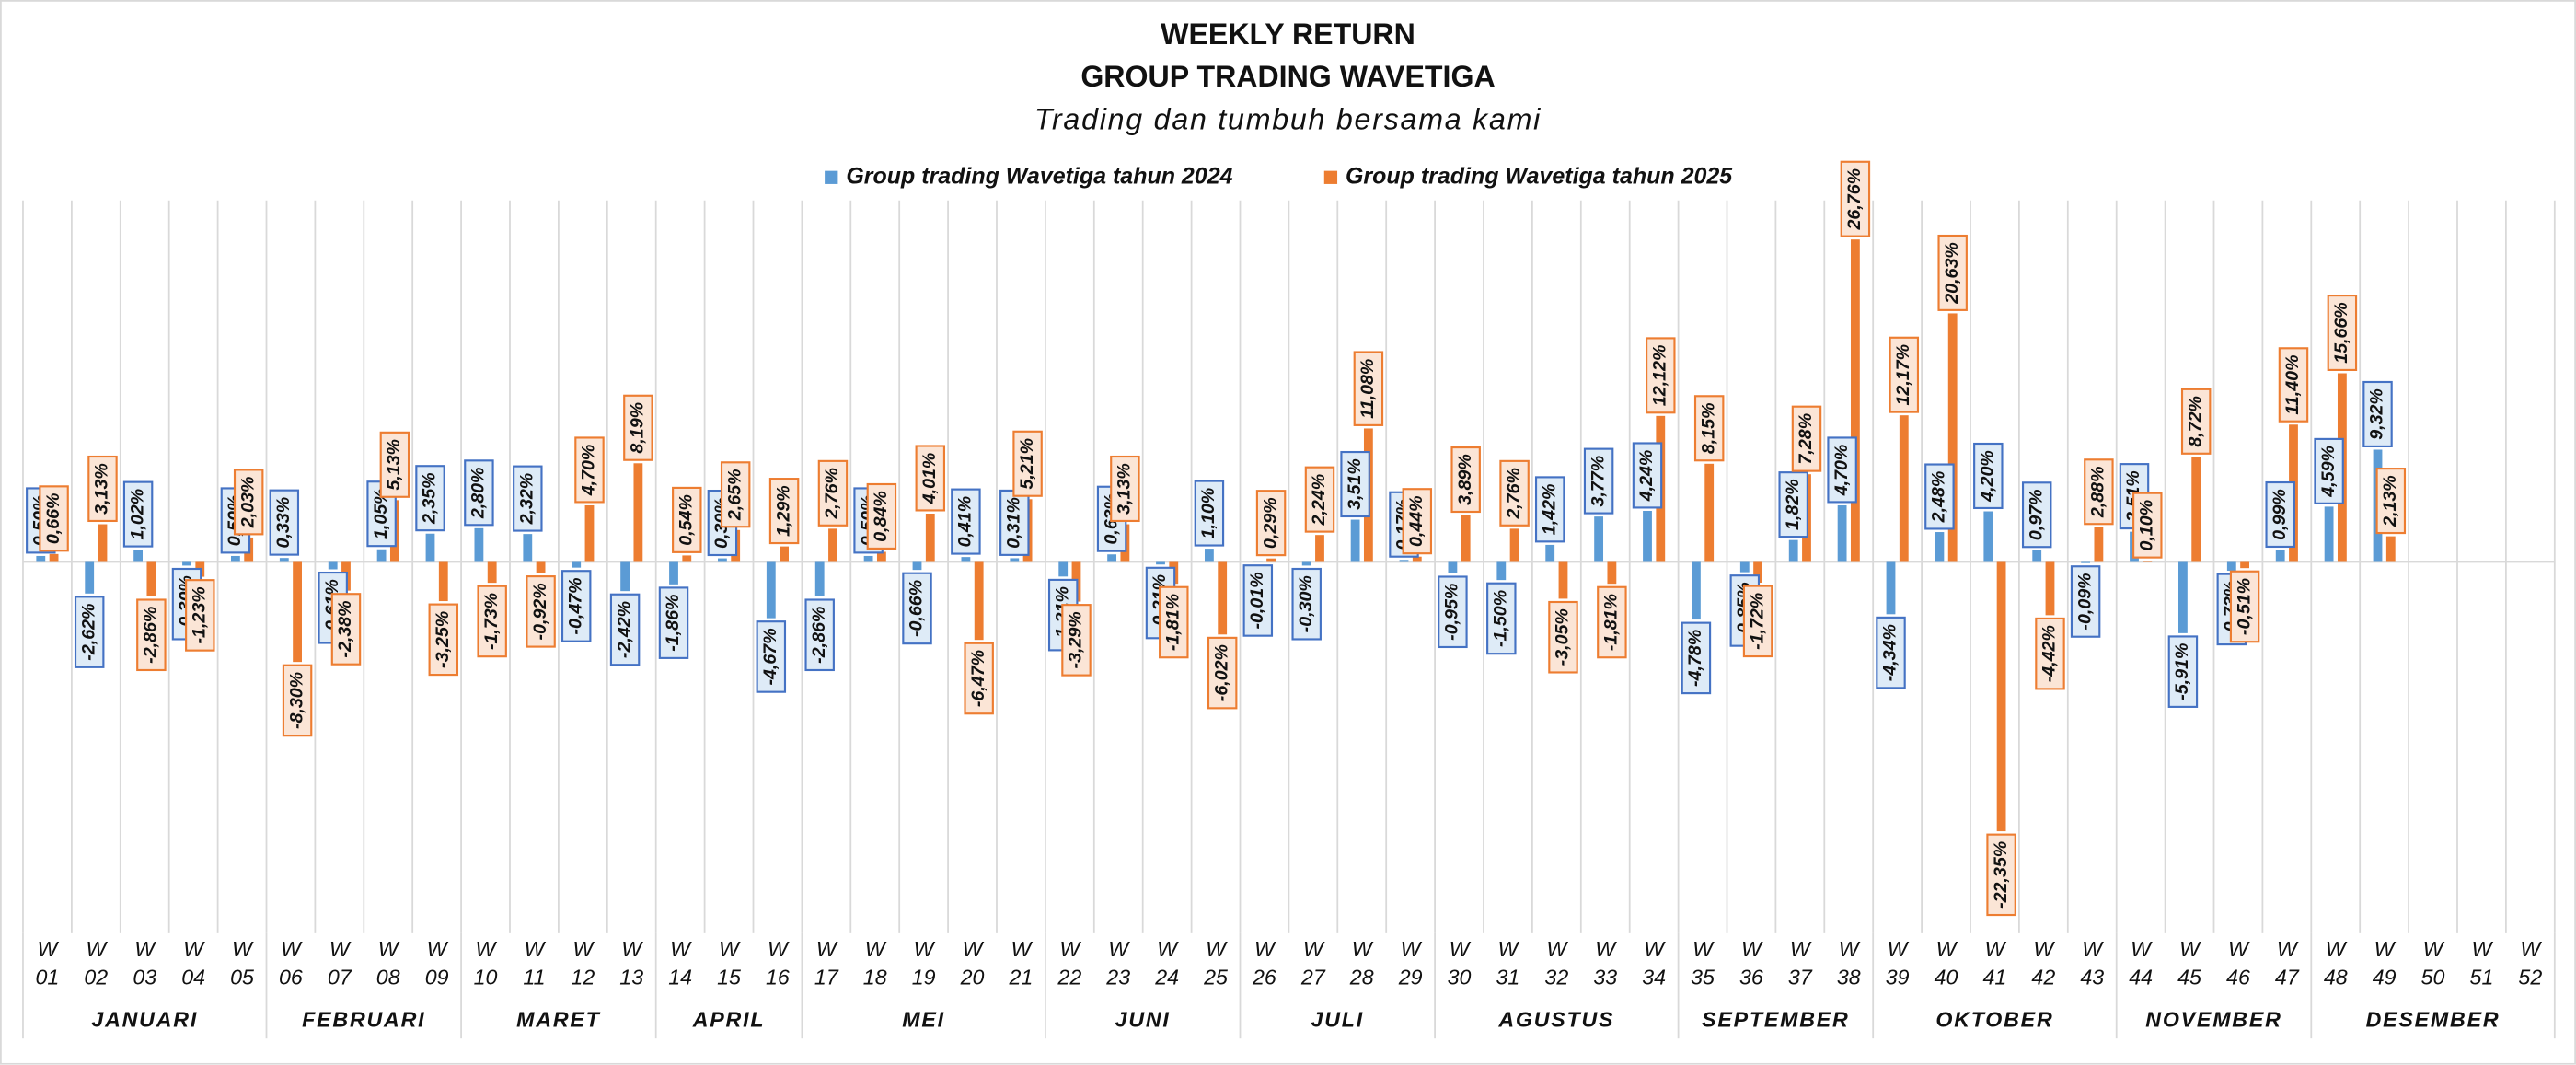  I want to click on data-label: 4,24%, so click(1646, 476).